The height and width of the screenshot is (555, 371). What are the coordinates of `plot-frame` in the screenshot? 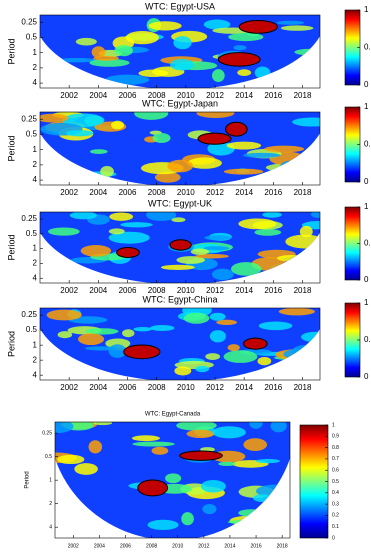 It's located at (180, 344).